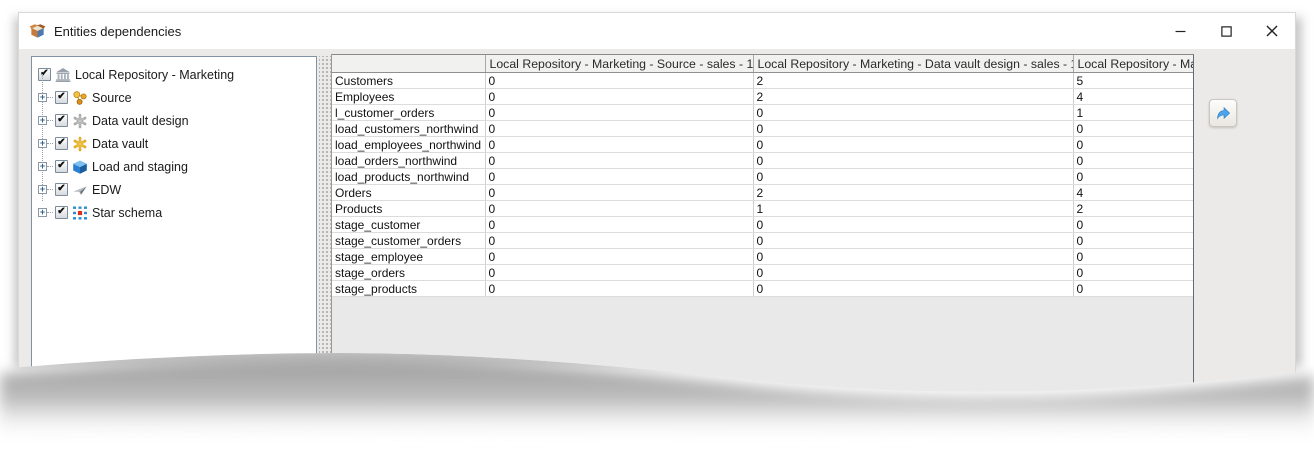 This screenshot has width=1314, height=453. I want to click on tree-item-edw: + ✔ EDW, so click(174, 189).